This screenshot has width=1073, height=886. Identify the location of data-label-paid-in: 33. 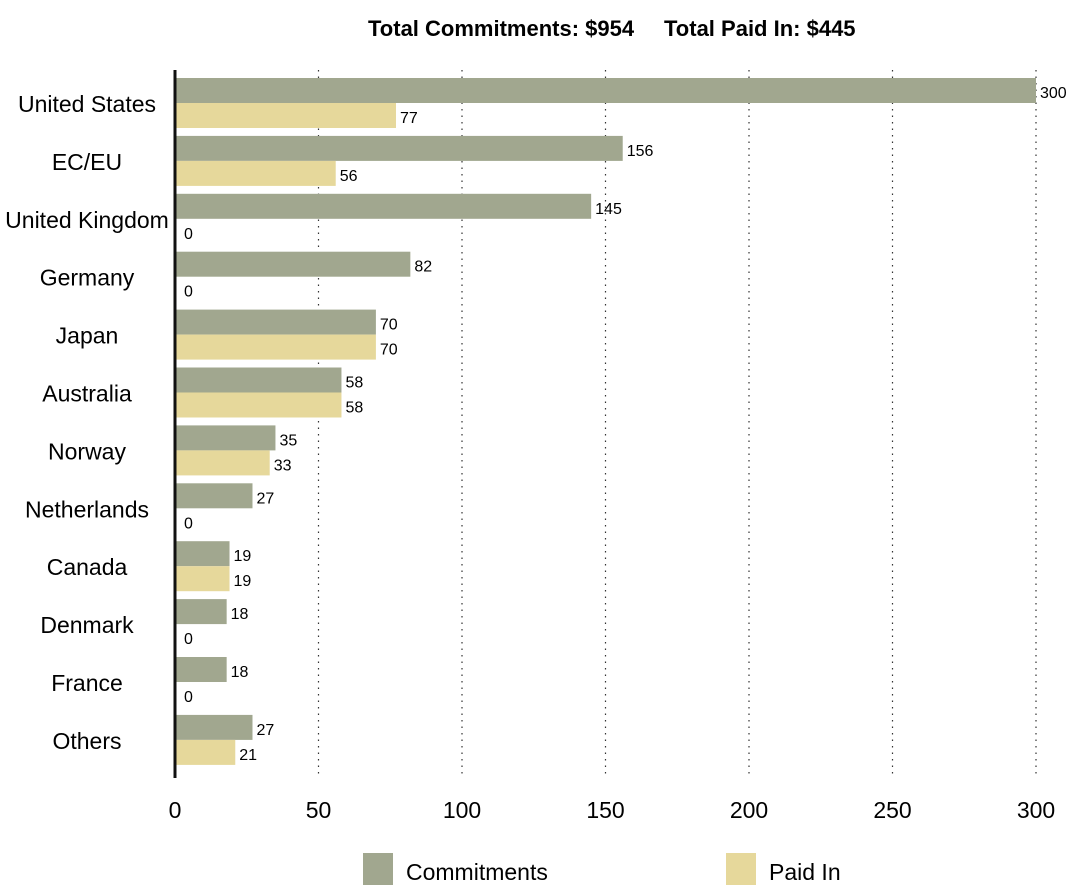
(283, 465).